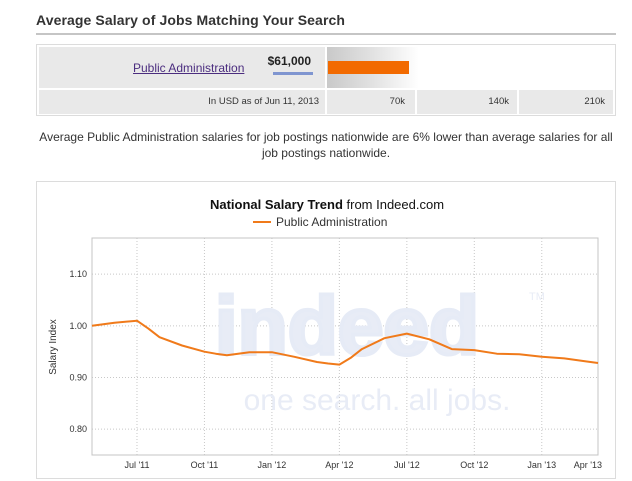 Image resolution: width=632 pixels, height=481 pixels. Describe the element at coordinates (541, 465) in the screenshot. I see `x-tick-label: Jan '13` at that location.